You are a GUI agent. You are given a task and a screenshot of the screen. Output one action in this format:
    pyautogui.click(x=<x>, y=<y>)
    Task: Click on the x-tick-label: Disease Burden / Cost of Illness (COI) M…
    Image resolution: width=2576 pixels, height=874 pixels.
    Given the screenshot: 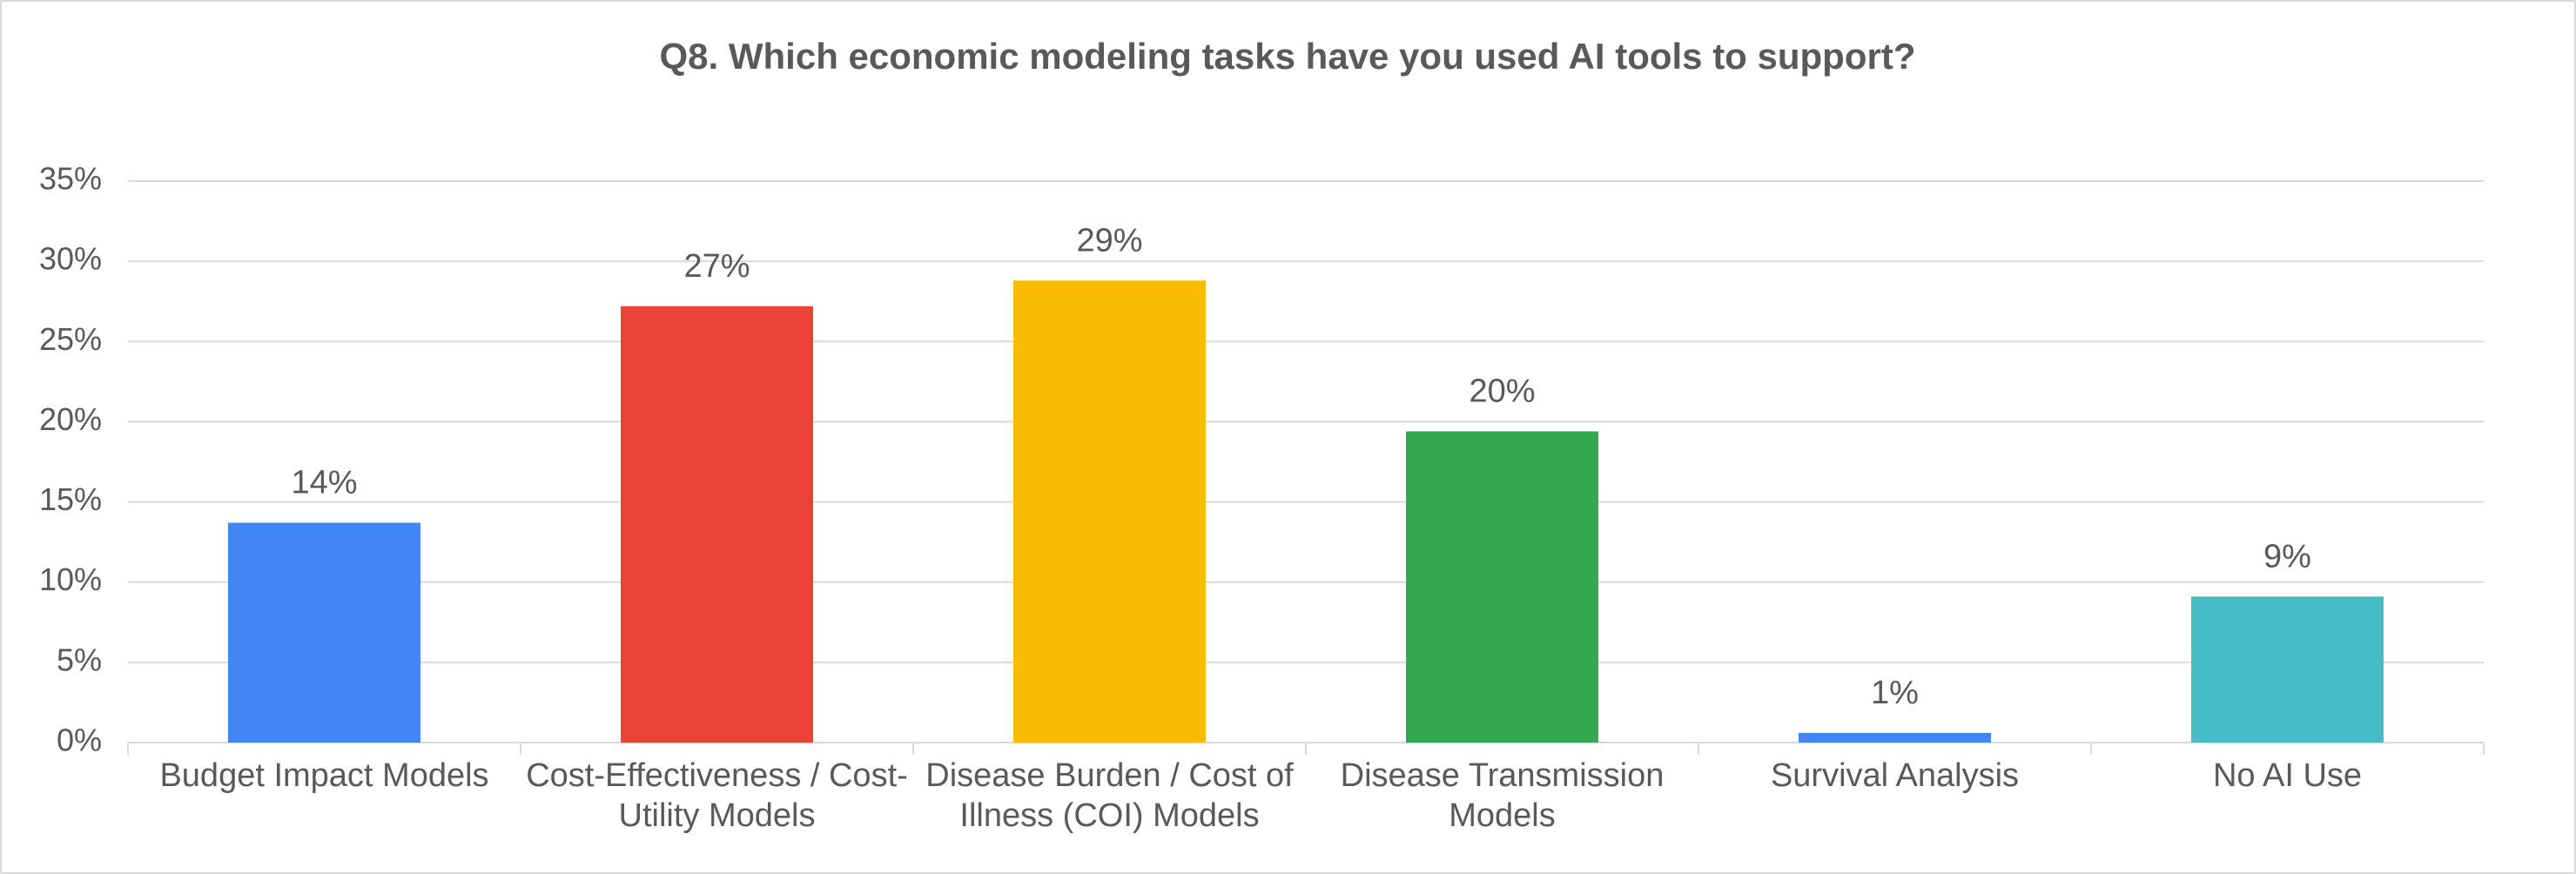 What is the action you would take?
    pyautogui.click(x=1109, y=796)
    